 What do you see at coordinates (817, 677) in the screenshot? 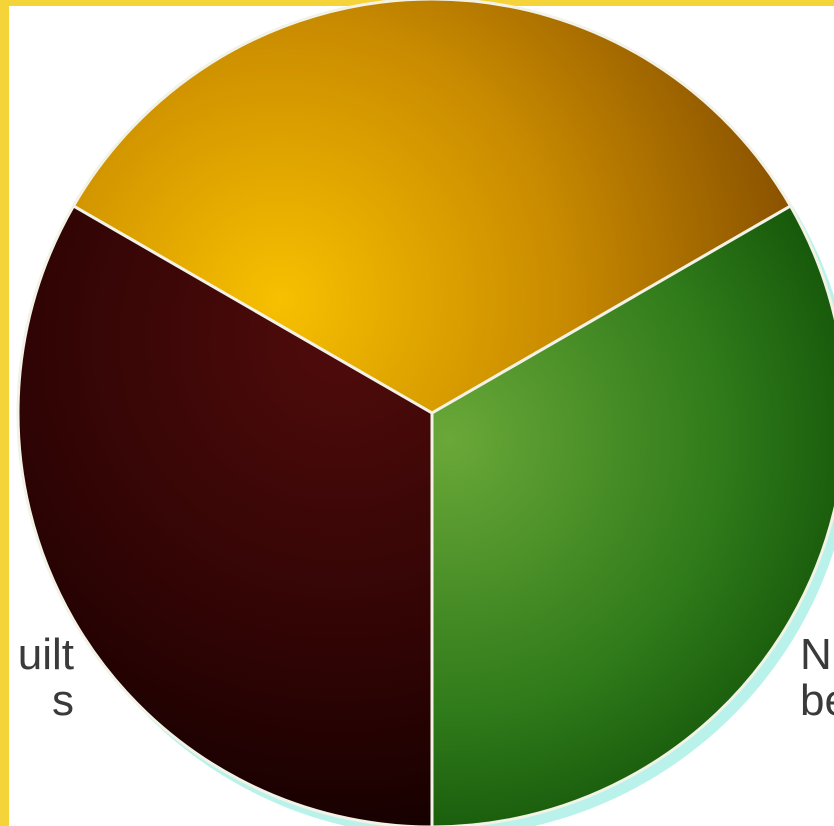
I see `slice-label-right: N be` at bounding box center [817, 677].